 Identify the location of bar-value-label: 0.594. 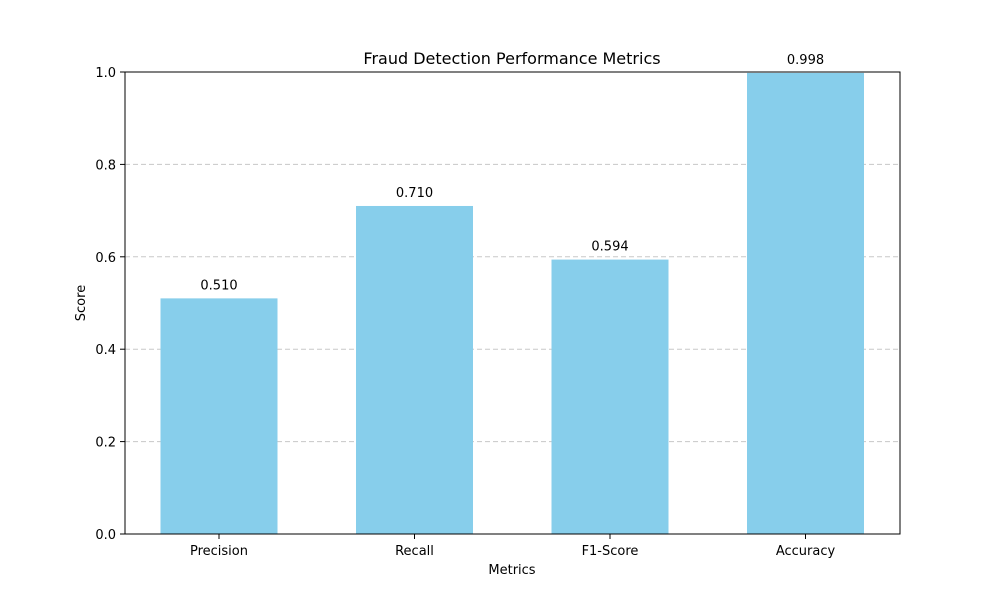
(609, 247).